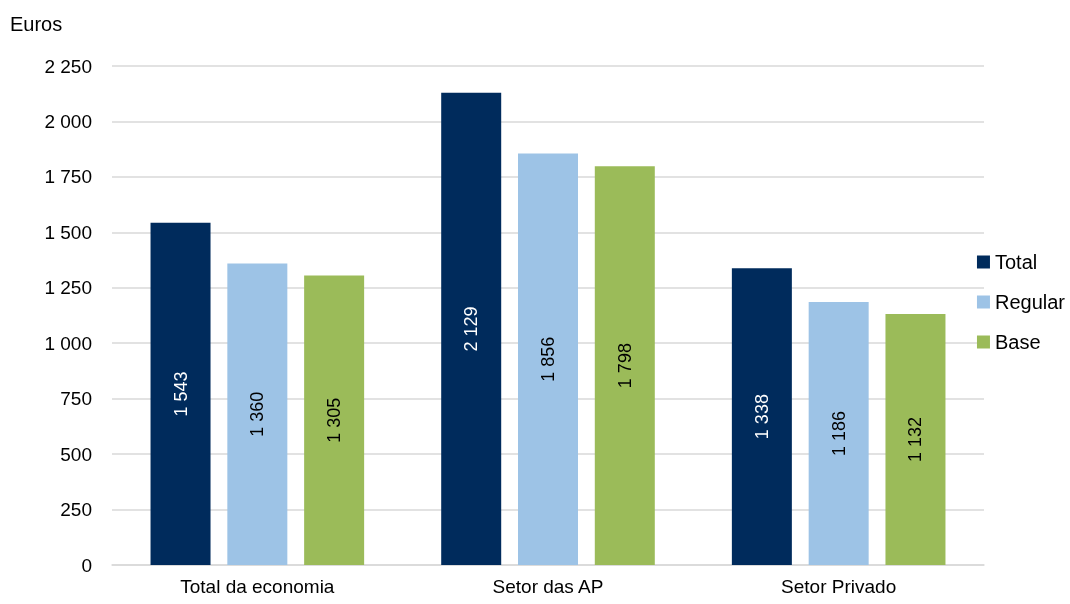 The width and height of the screenshot is (1070, 604). I want to click on data-label: 1 856, so click(548, 359).